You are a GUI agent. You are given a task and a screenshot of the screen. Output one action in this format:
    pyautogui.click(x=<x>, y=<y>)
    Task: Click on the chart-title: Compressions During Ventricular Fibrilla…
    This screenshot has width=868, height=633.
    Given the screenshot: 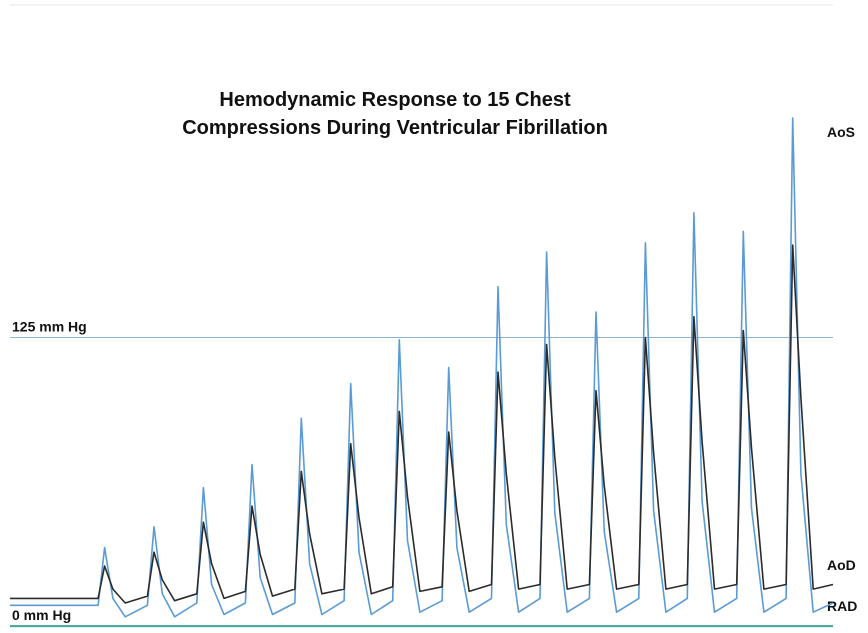 What is the action you would take?
    pyautogui.click(x=395, y=128)
    